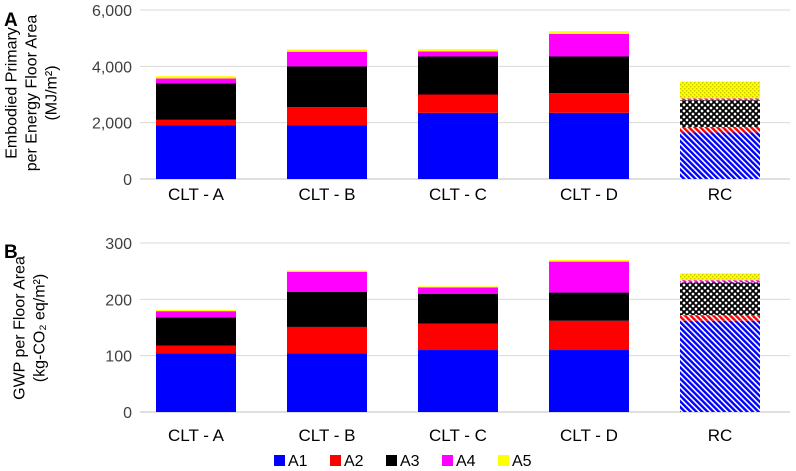 The height and width of the screenshot is (471, 796). What do you see at coordinates (458, 308) in the screenshot?
I see `panel-b-segment-clt-c-a3` at bounding box center [458, 308].